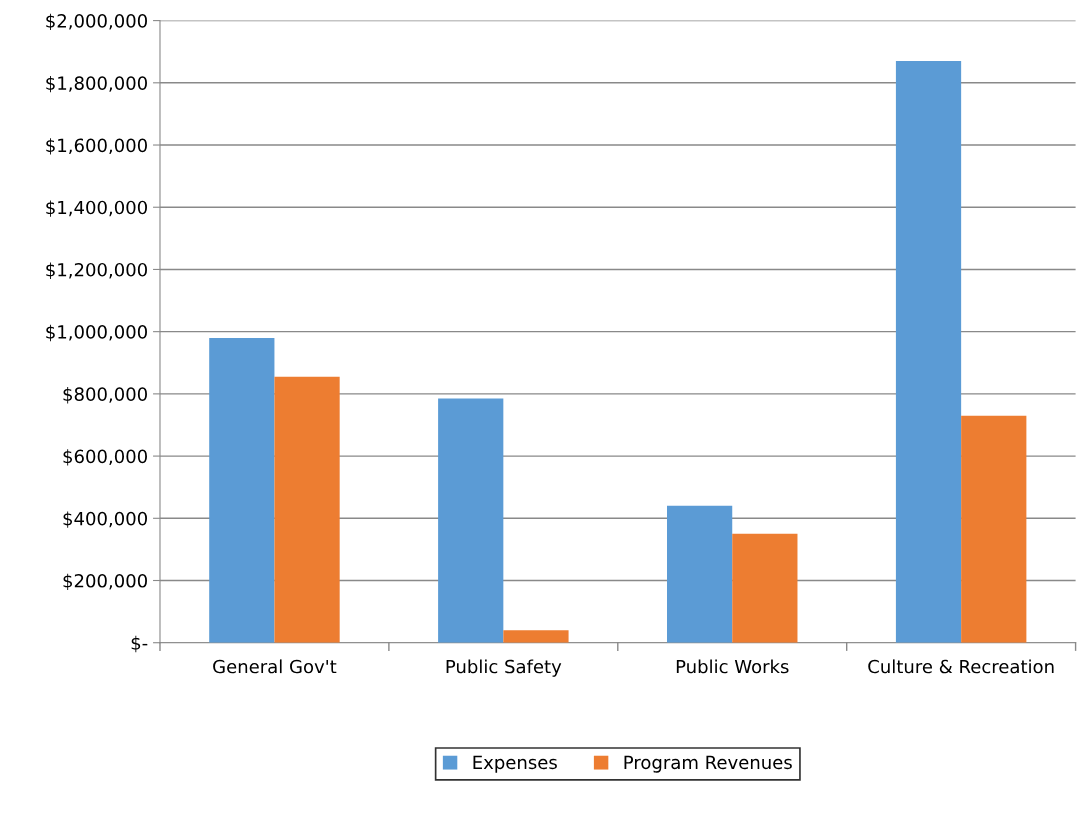 This screenshot has width=1081, height=824. I want to click on y-tick-label: $200,000, so click(105, 582).